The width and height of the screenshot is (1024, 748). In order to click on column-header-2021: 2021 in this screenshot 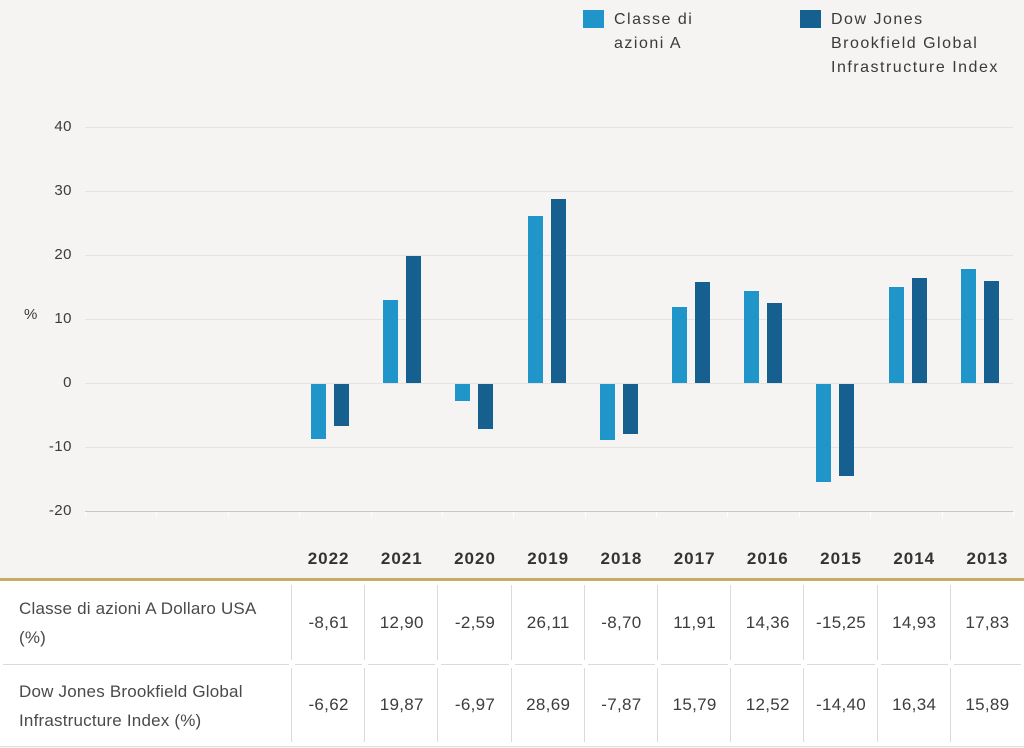, I will do `click(401, 558)`.